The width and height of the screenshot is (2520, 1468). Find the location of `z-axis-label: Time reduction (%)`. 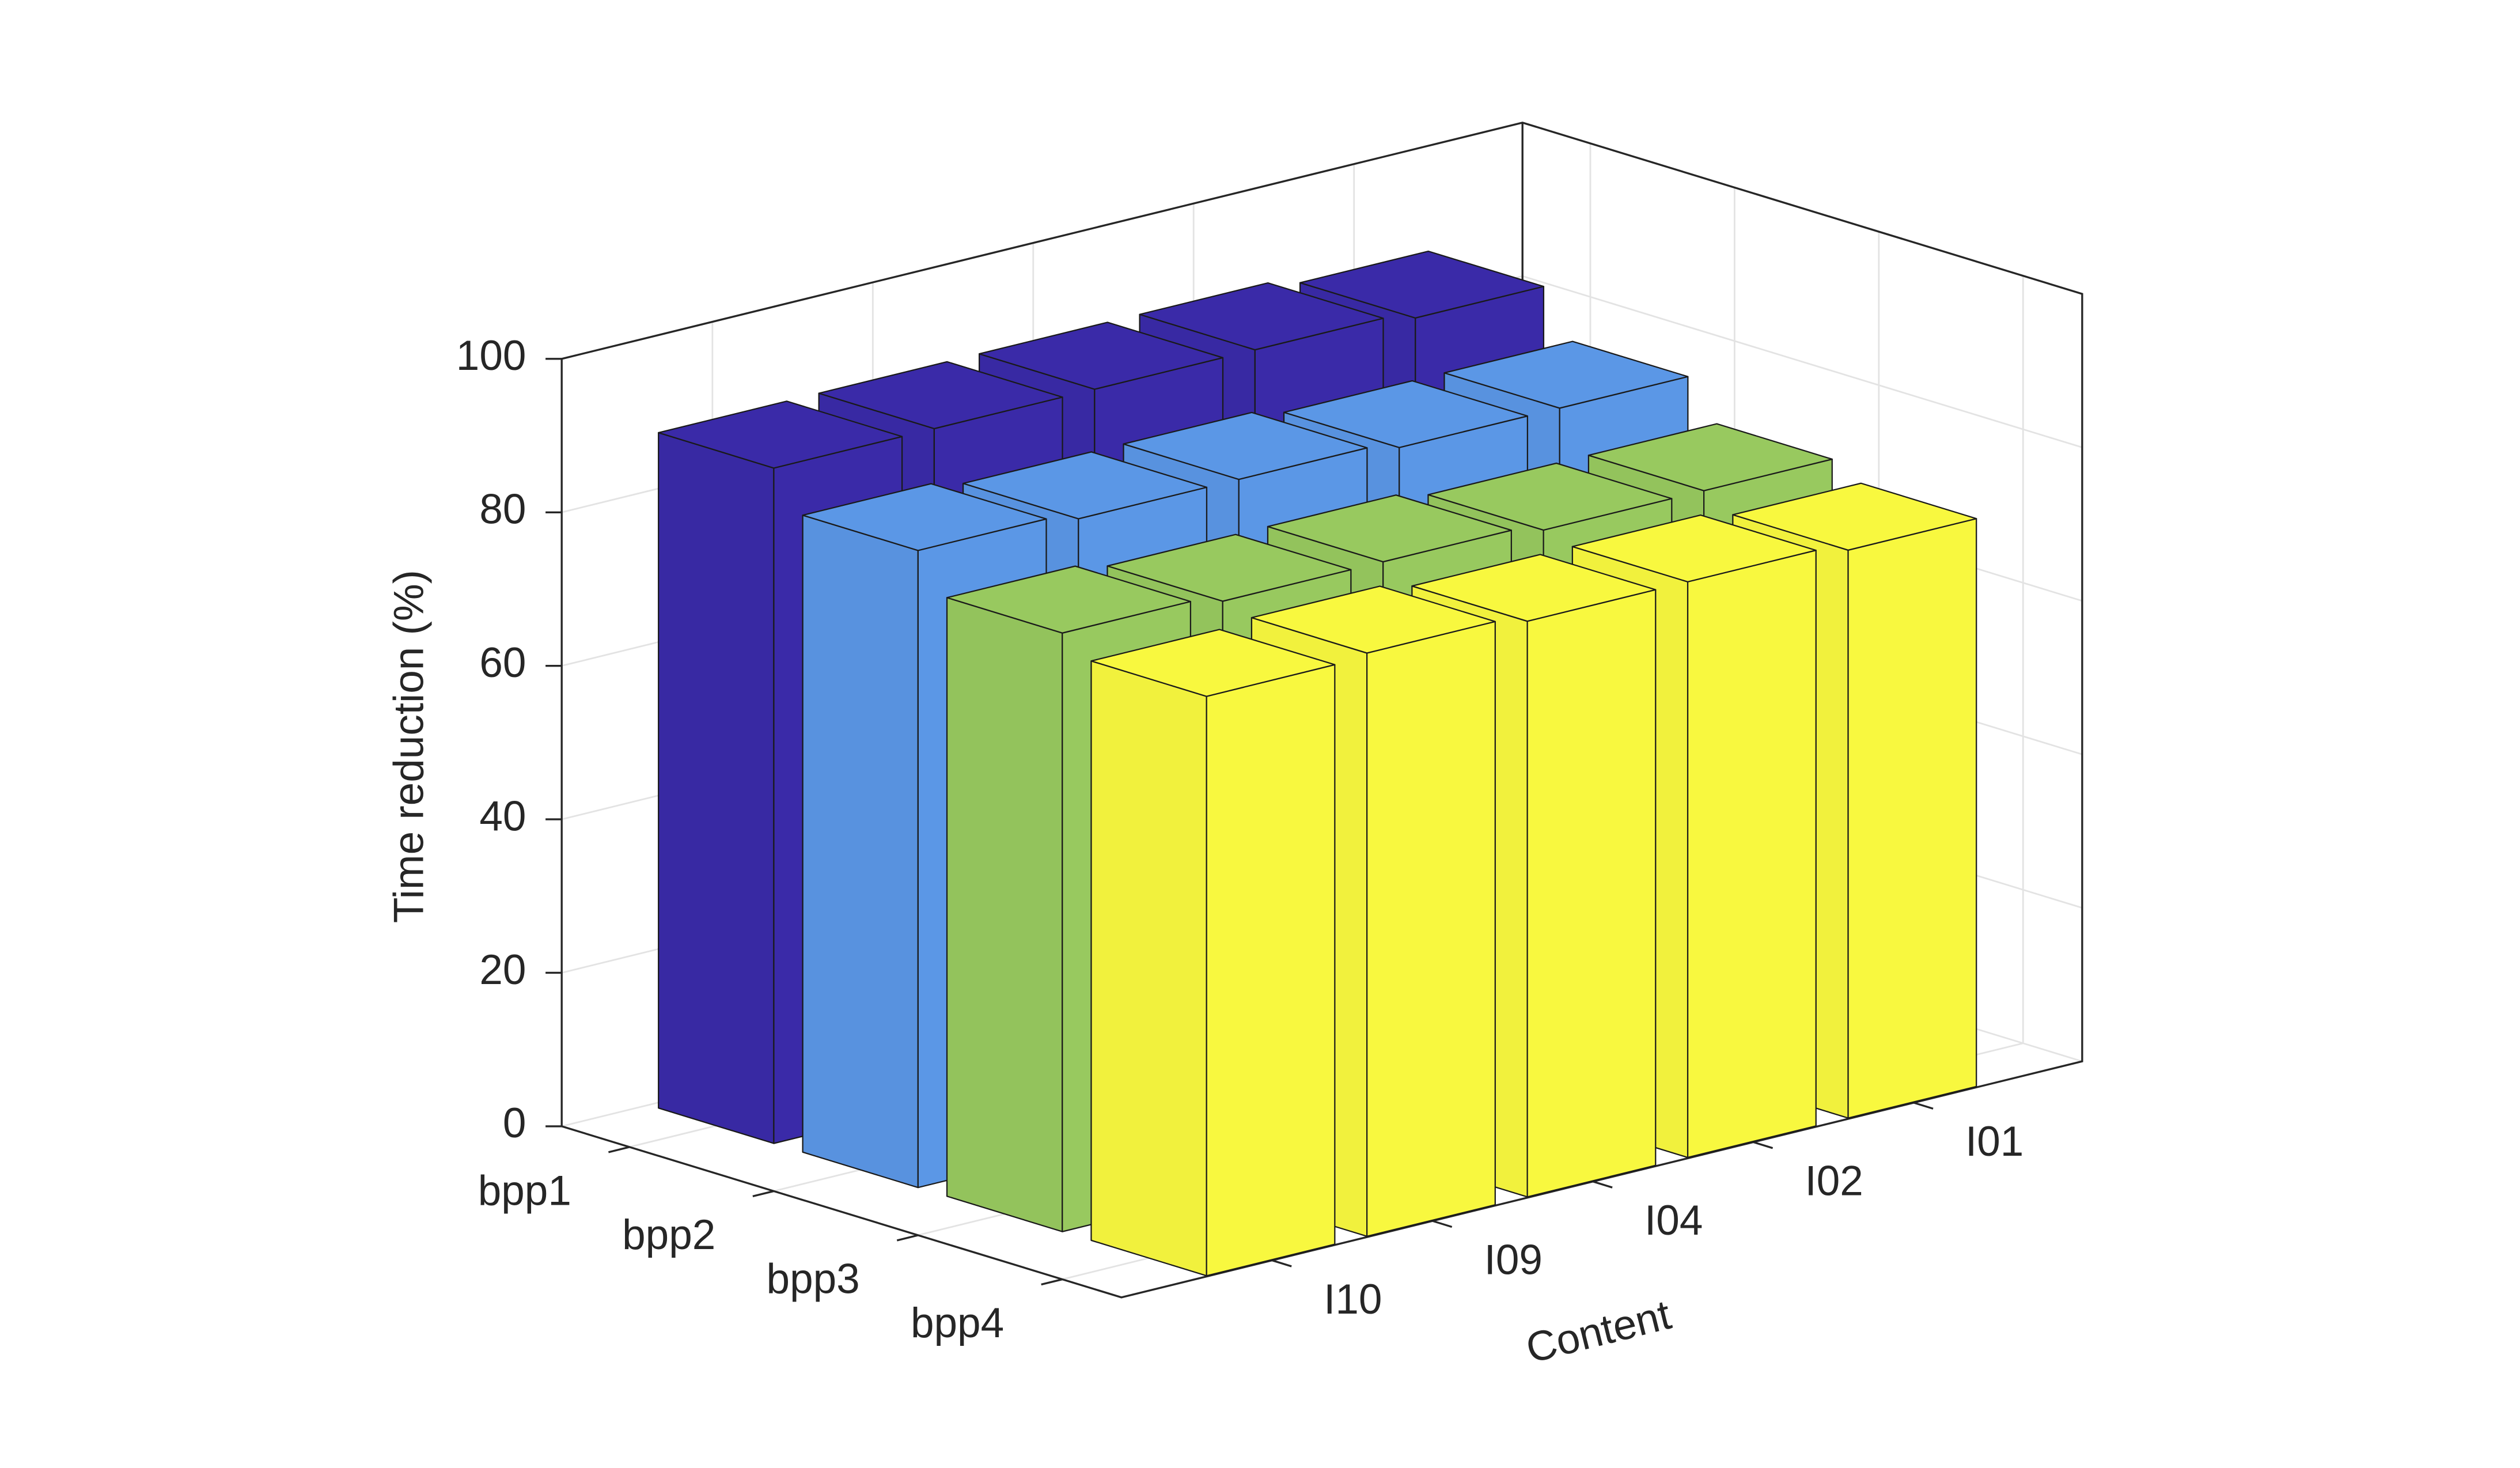

z-axis-label: Time reduction (%) is located at coordinates (409, 746).